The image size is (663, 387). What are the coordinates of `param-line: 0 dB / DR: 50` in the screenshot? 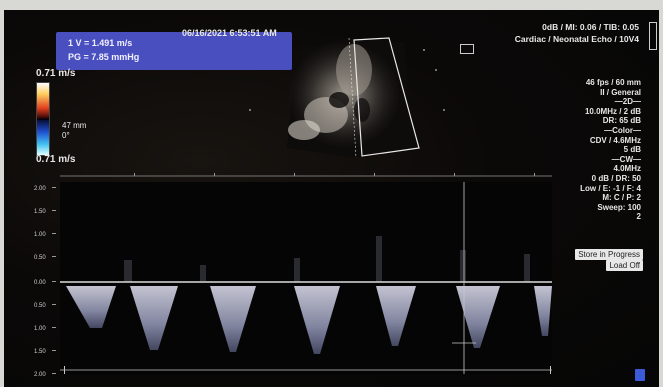 It's located at (616, 178).